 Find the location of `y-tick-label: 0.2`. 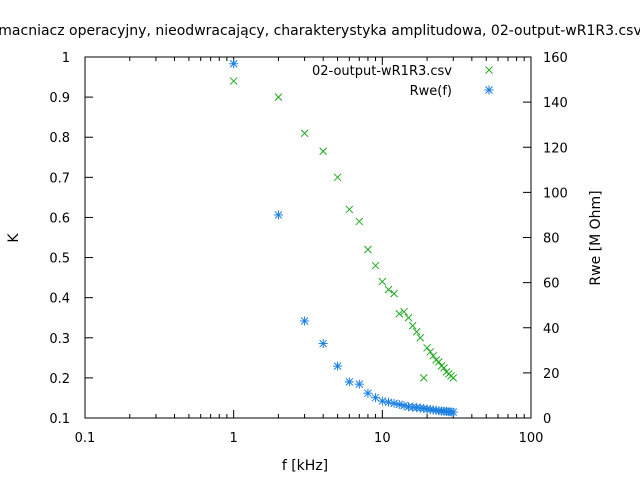

y-tick-label: 0.2 is located at coordinates (59, 379).